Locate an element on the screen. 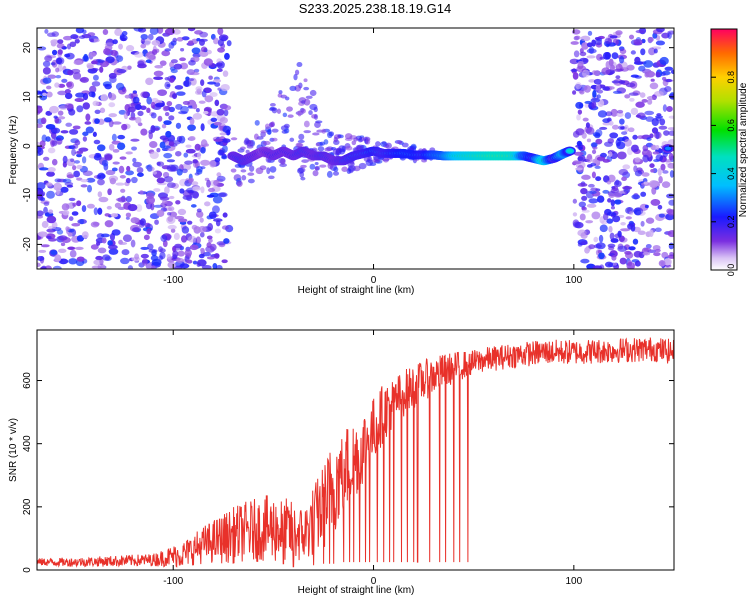 The image size is (750, 600). y-tick-label: 600 is located at coordinates (27, 380).